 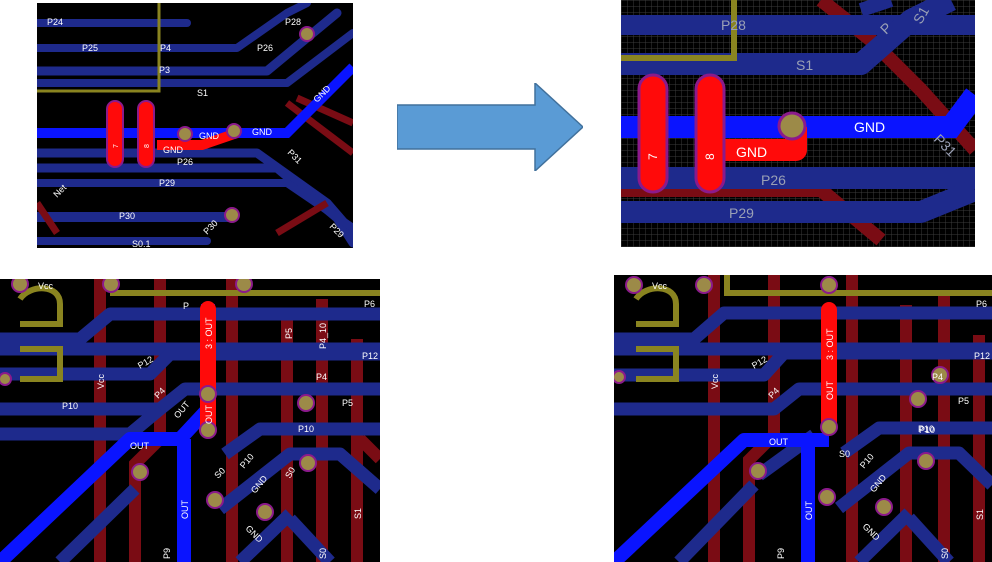 What do you see at coordinates (323, 336) in the screenshot?
I see `net-label: P4_10` at bounding box center [323, 336].